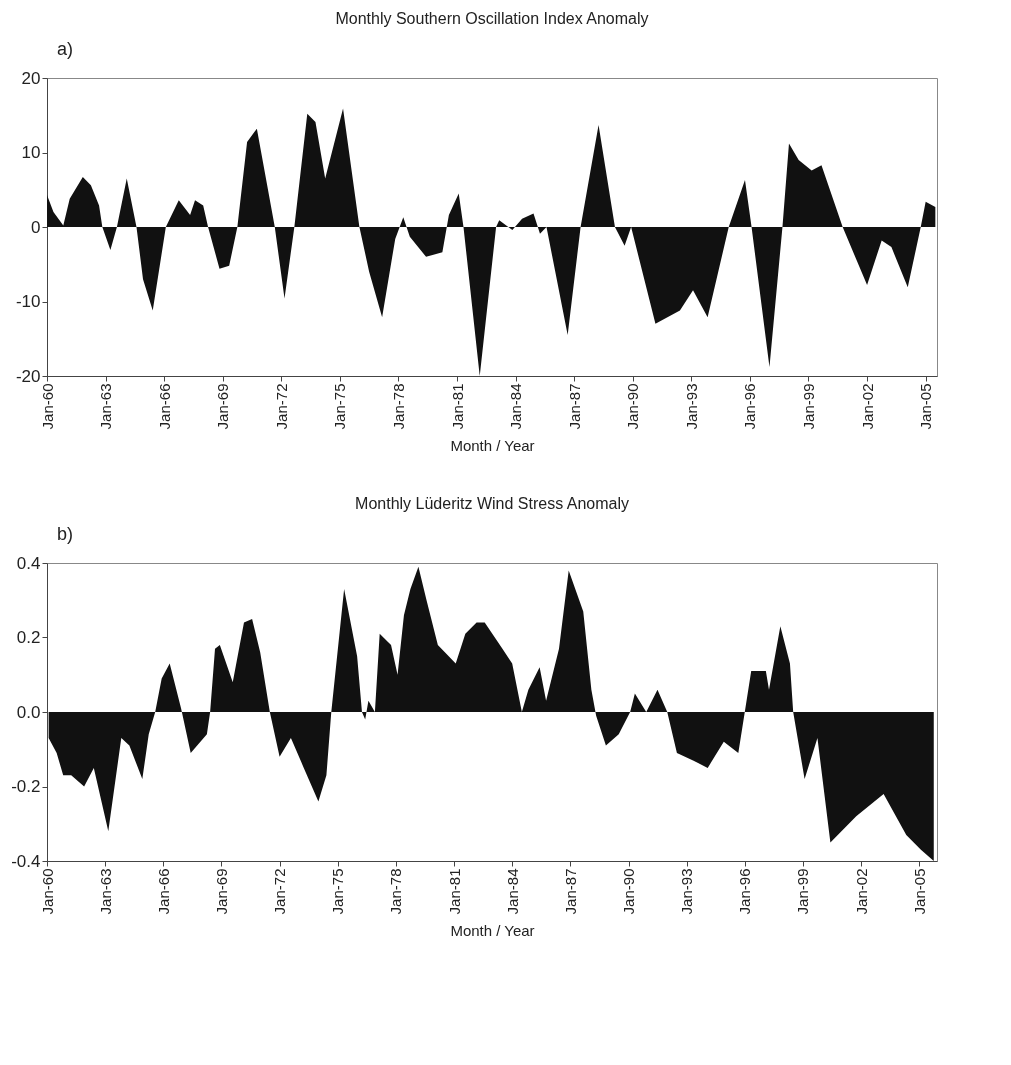  I want to click on text: a), so click(65, 49).